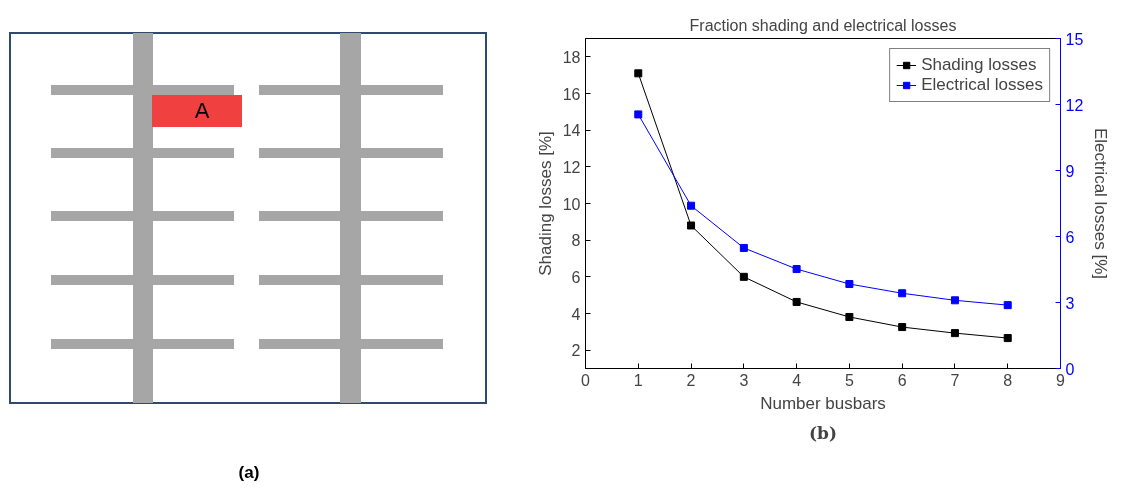 The image size is (1132, 490). What do you see at coordinates (545, 203) in the screenshot?
I see `y-axis-title: Shading losses [%]` at bounding box center [545, 203].